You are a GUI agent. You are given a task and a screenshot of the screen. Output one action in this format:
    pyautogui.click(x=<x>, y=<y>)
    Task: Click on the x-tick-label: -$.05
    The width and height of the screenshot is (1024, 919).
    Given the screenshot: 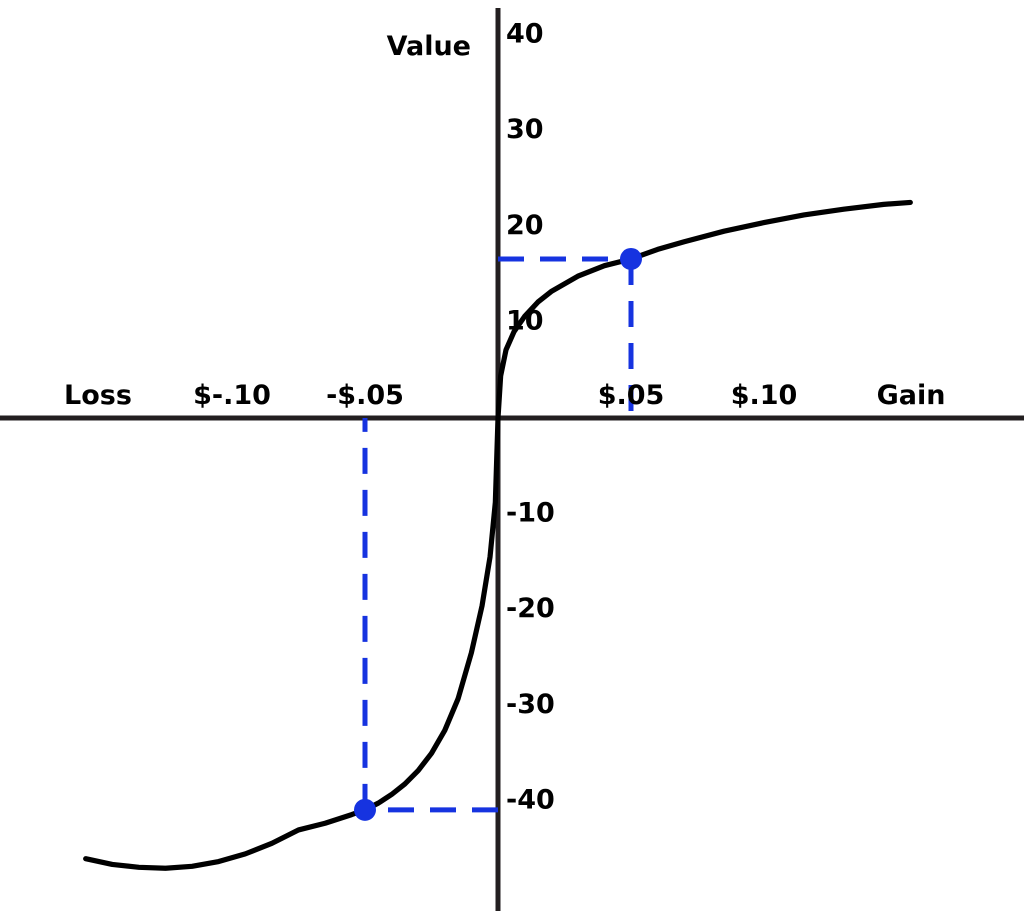 What is the action you would take?
    pyautogui.click(x=365, y=395)
    